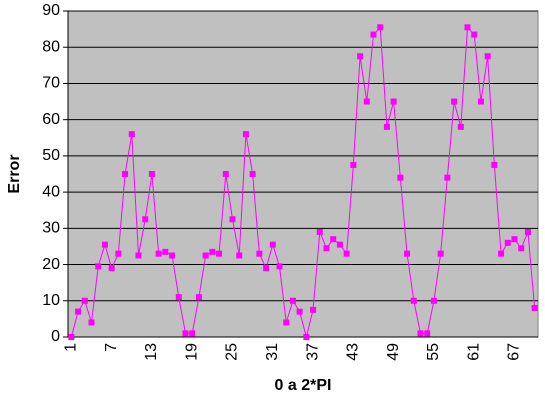 The image size is (545, 412). What do you see at coordinates (111, 347) in the screenshot?
I see `x-tick-label: 7` at bounding box center [111, 347].